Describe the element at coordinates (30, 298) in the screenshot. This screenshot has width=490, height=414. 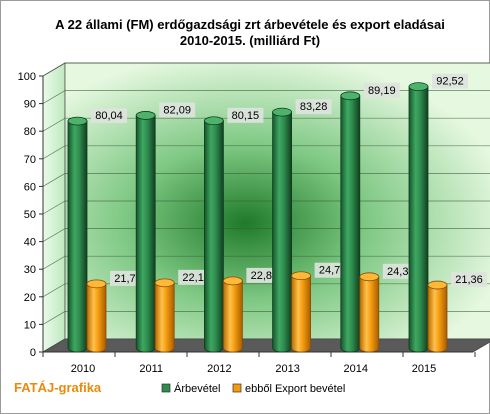
I see `y-tick-label: 20` at that location.